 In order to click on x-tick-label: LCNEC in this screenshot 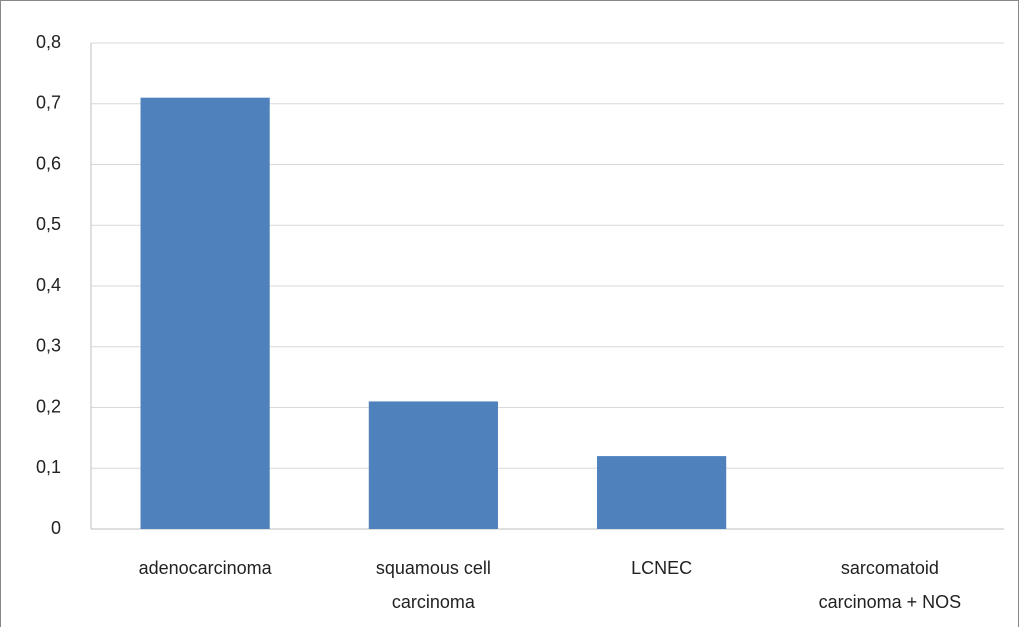, I will do `click(662, 568)`.